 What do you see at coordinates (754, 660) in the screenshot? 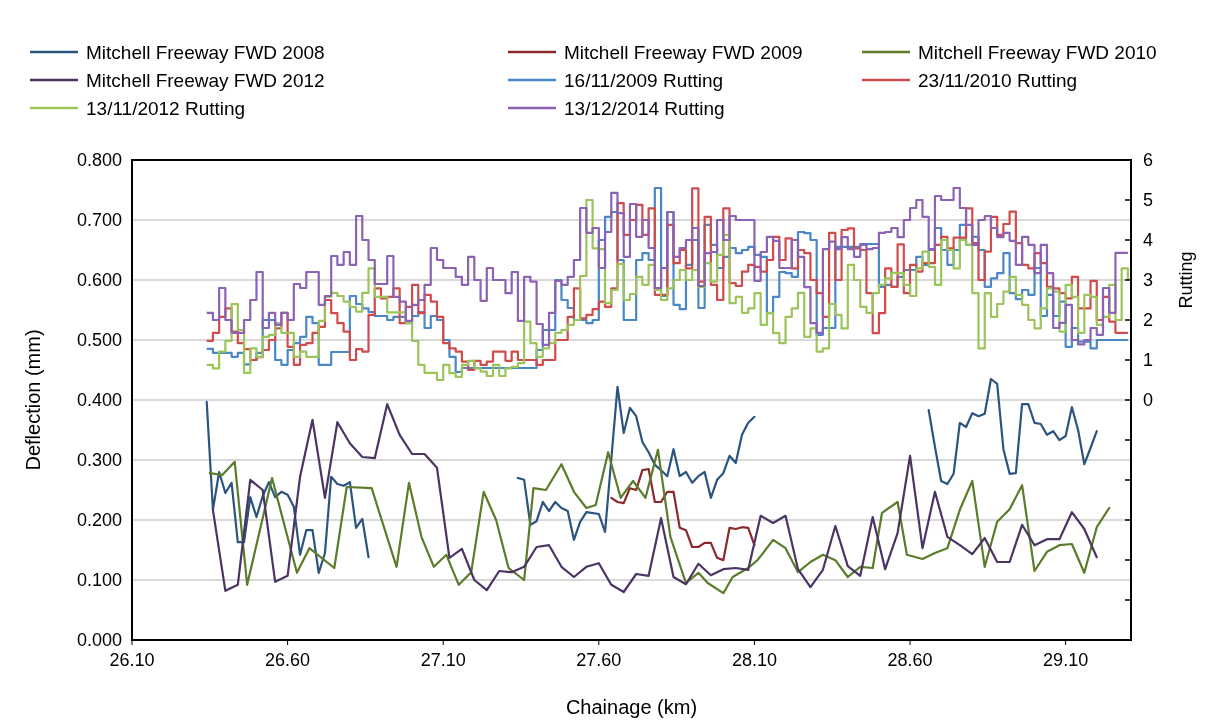
I see `x-tick-label: 28.10` at bounding box center [754, 660].